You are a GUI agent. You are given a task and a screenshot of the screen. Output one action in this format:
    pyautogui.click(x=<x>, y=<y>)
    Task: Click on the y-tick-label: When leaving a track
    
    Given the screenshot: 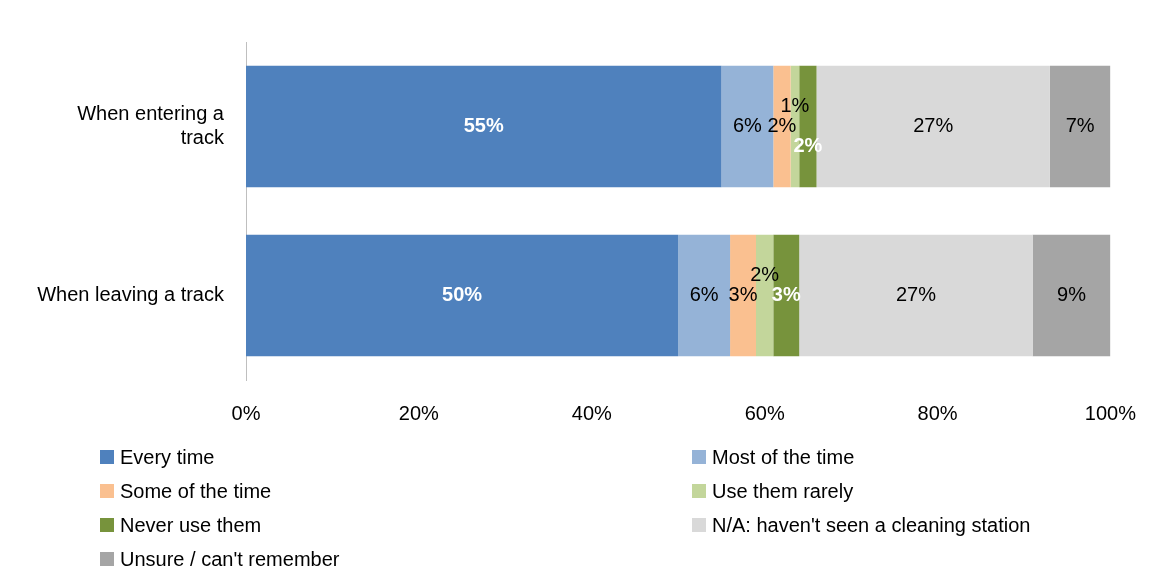 What is the action you would take?
    pyautogui.click(x=131, y=294)
    